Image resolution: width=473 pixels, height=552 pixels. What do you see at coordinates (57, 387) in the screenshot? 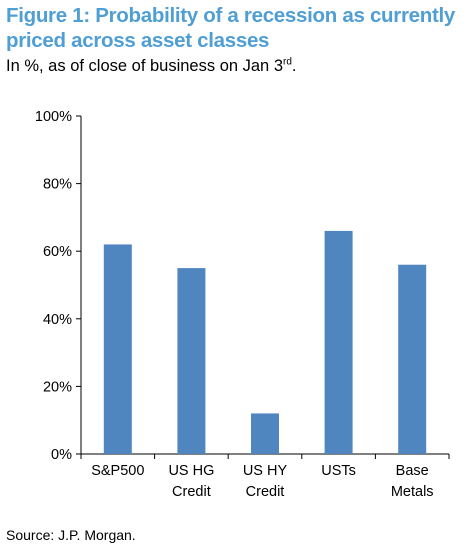
I see `y-tick-label: 20%` at bounding box center [57, 387].